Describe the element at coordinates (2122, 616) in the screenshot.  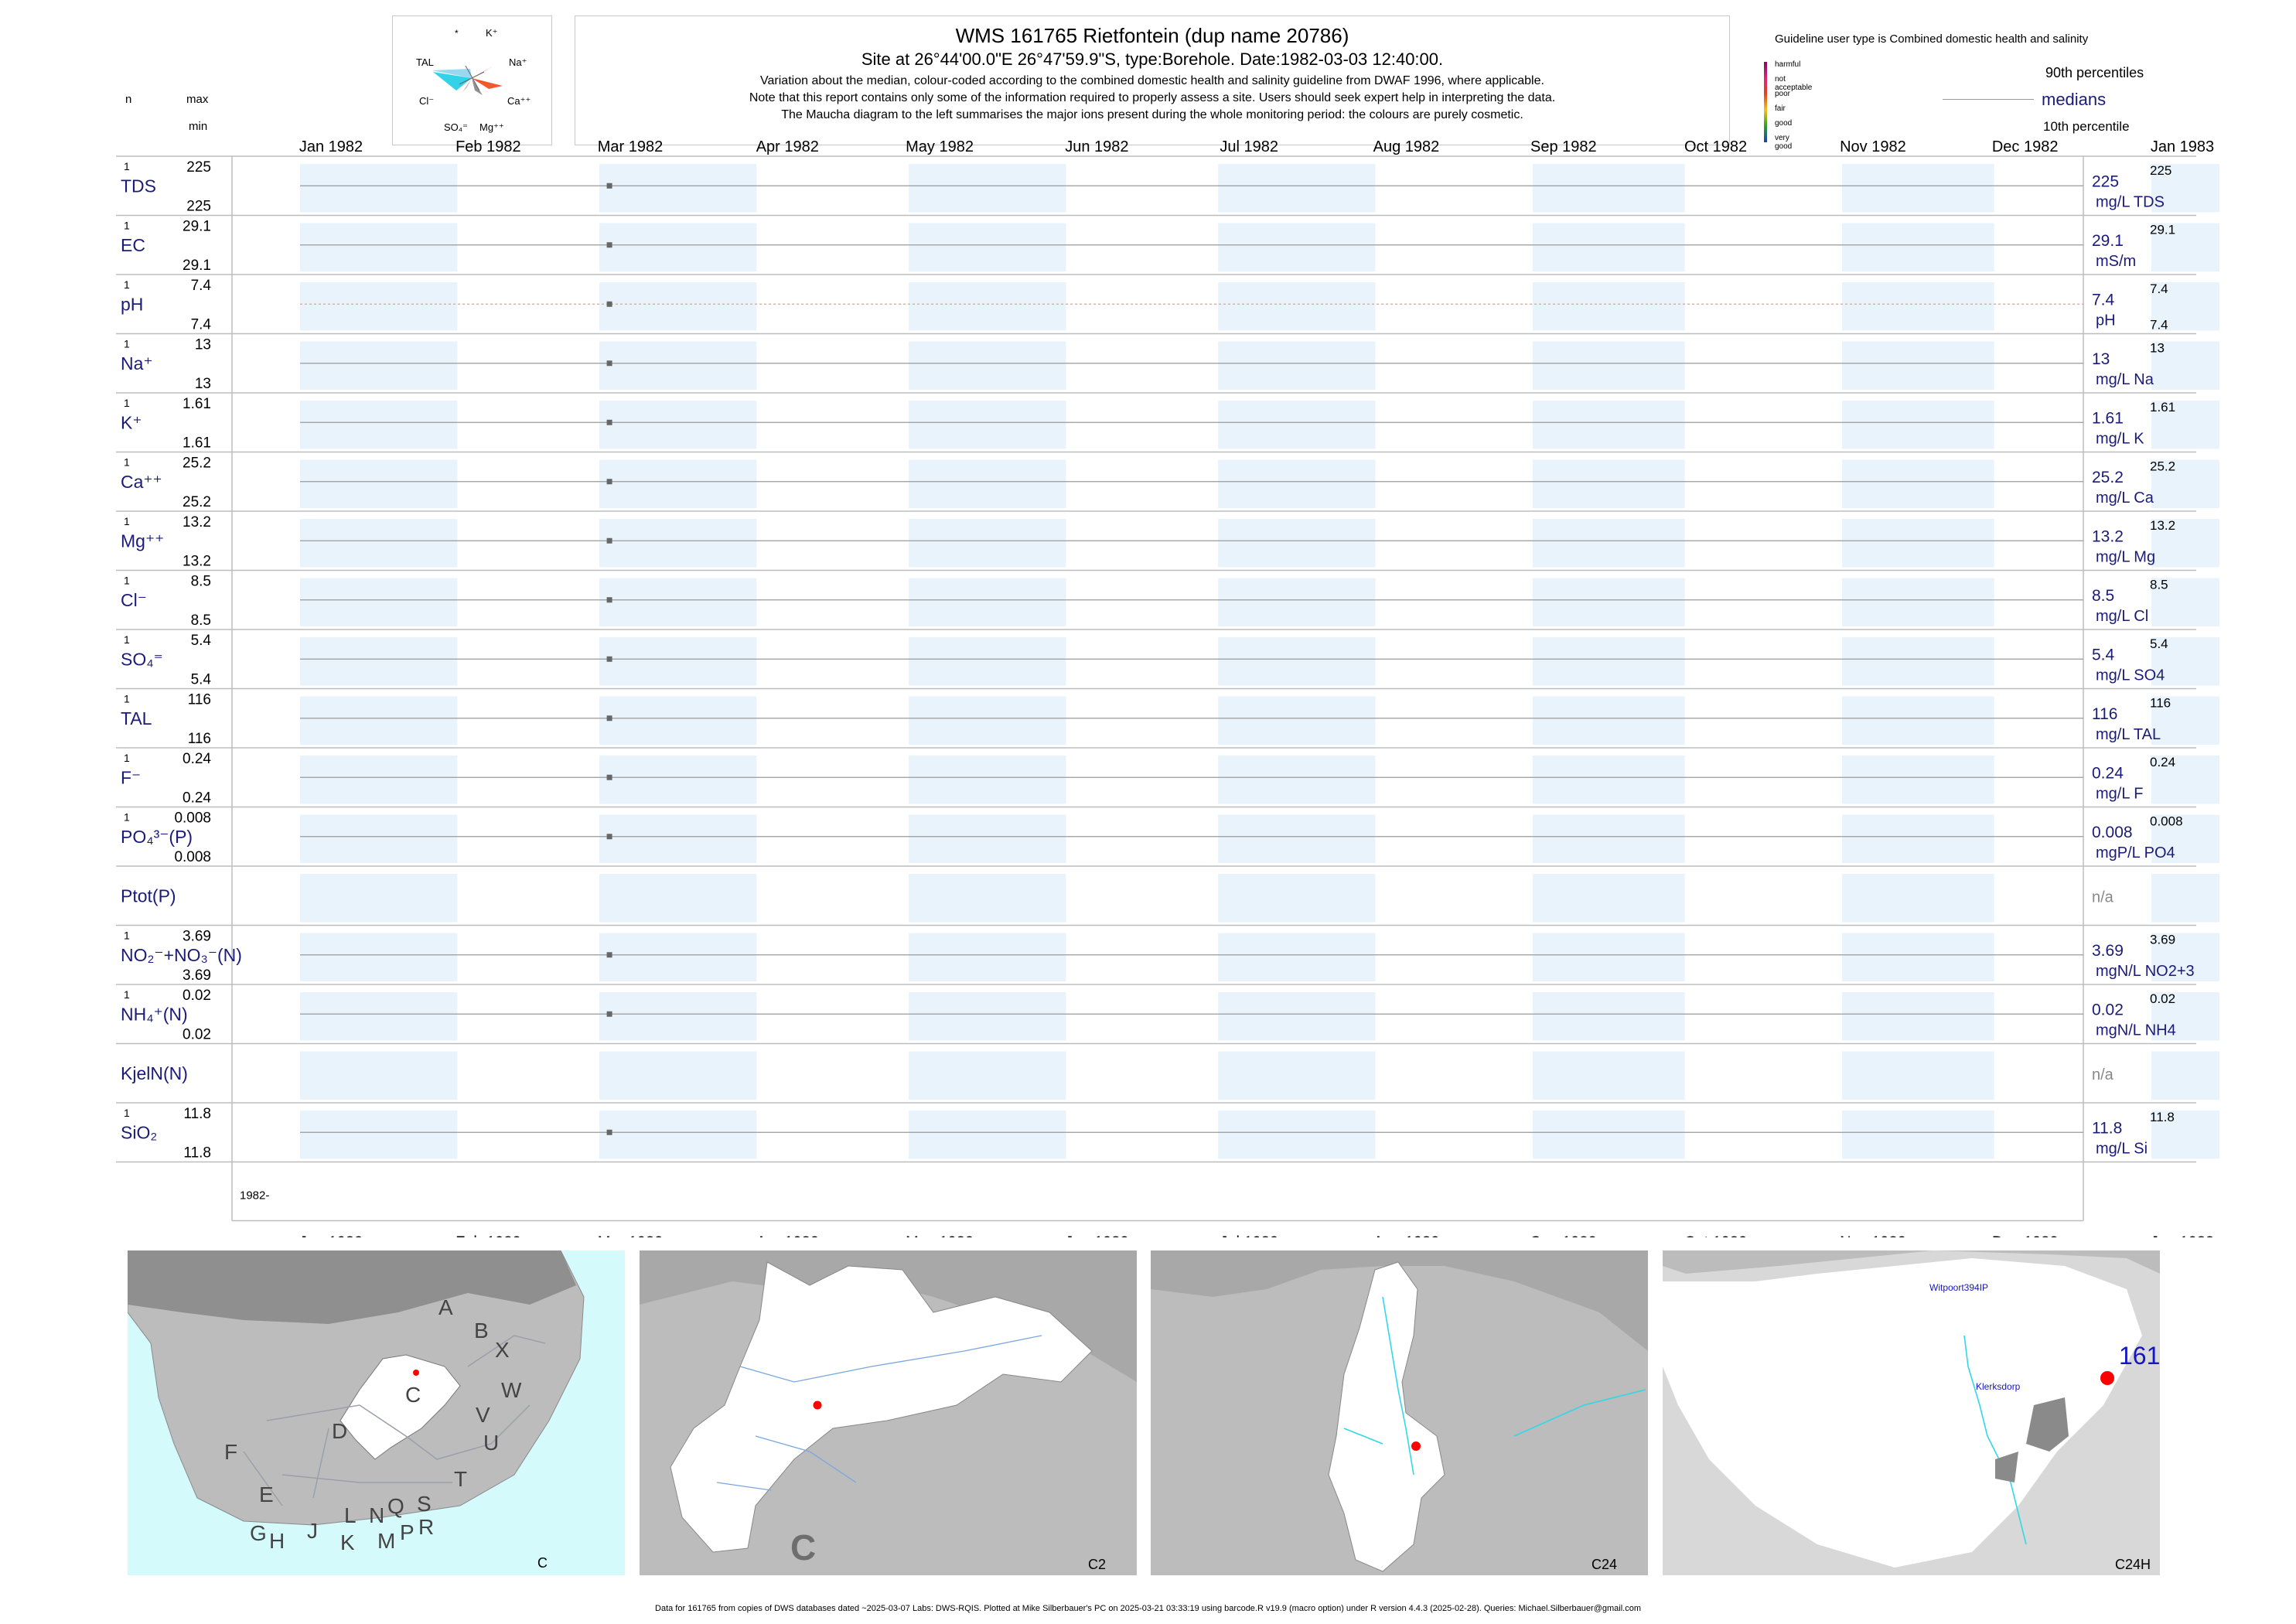
I see `row-unit: mg/L Cl` at that location.